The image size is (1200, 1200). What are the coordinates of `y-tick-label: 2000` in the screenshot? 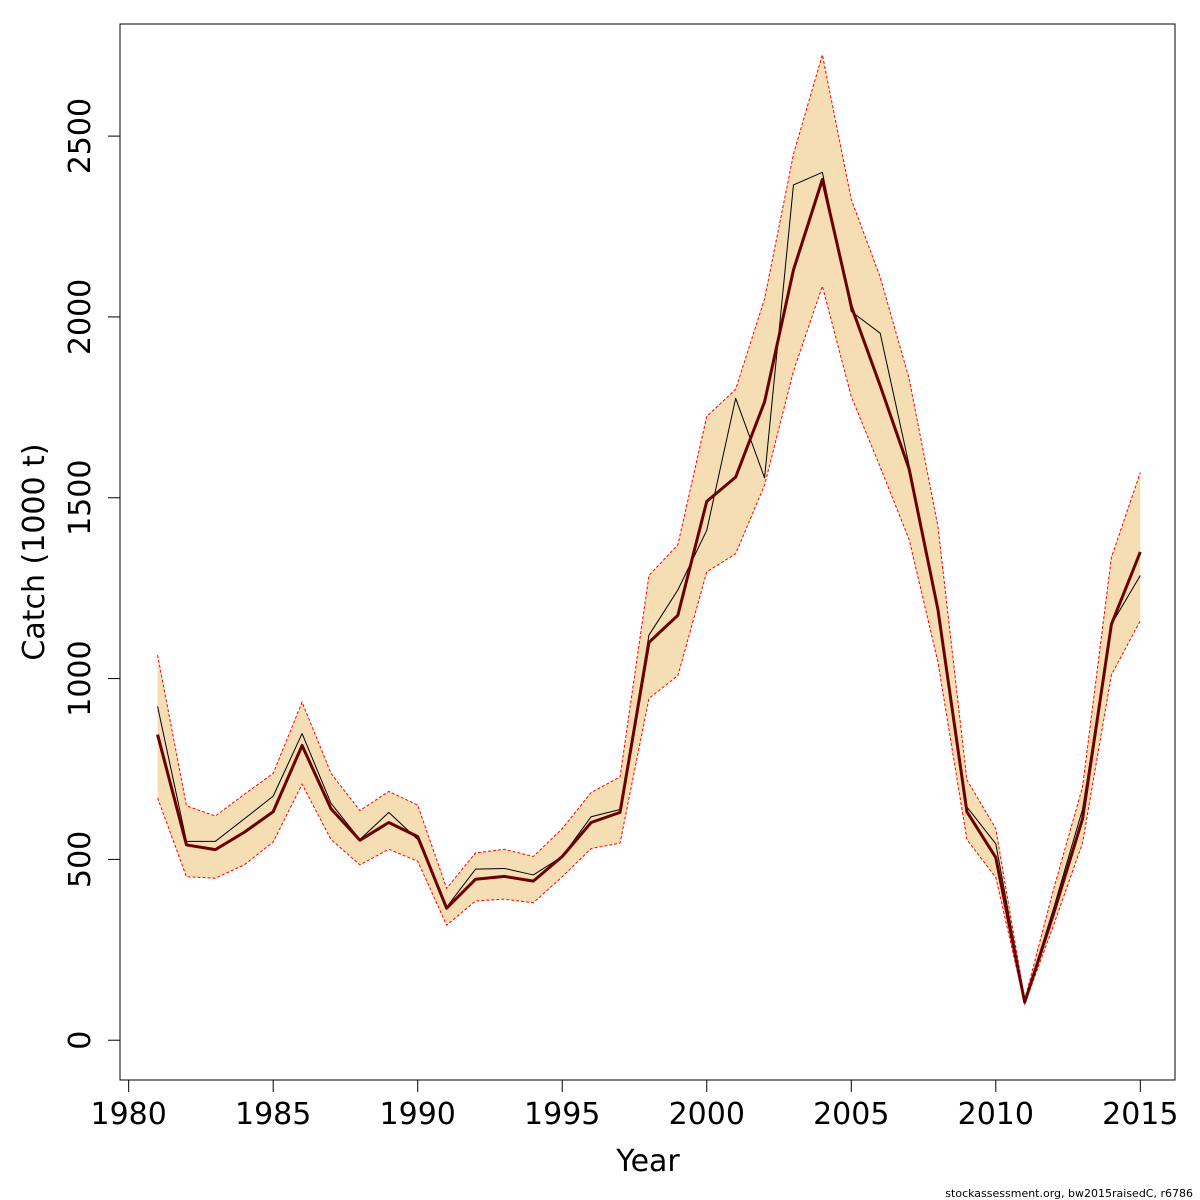 It's located at (80, 317).